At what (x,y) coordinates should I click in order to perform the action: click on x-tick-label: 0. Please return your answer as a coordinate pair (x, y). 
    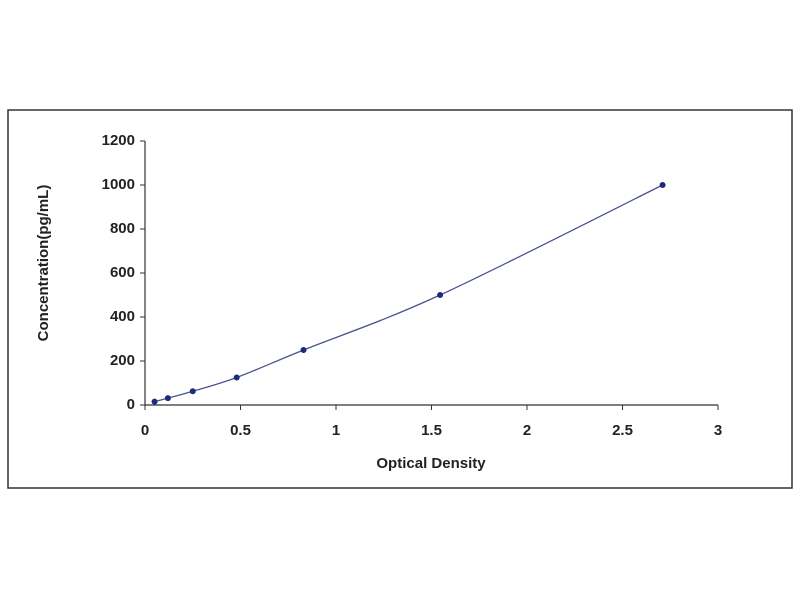
    Looking at the image, I should click on (145, 430).